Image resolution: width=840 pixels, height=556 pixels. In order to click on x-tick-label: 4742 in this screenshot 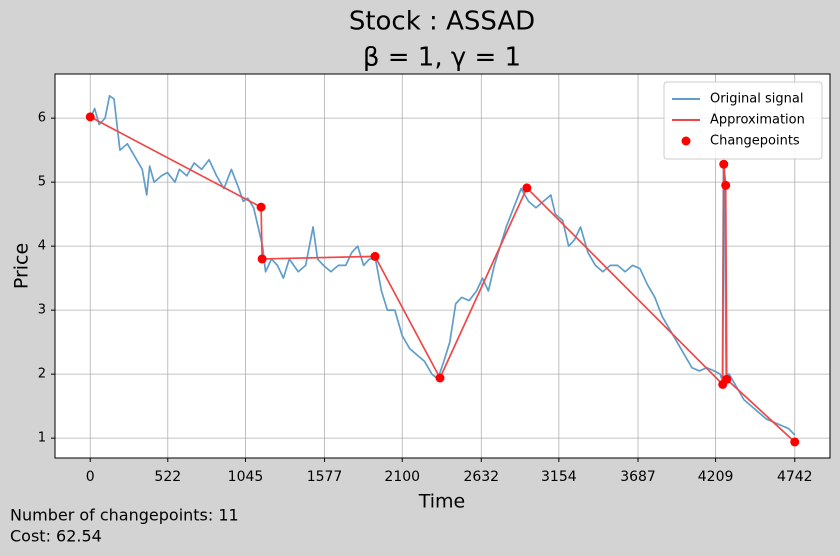, I will do `click(795, 477)`.